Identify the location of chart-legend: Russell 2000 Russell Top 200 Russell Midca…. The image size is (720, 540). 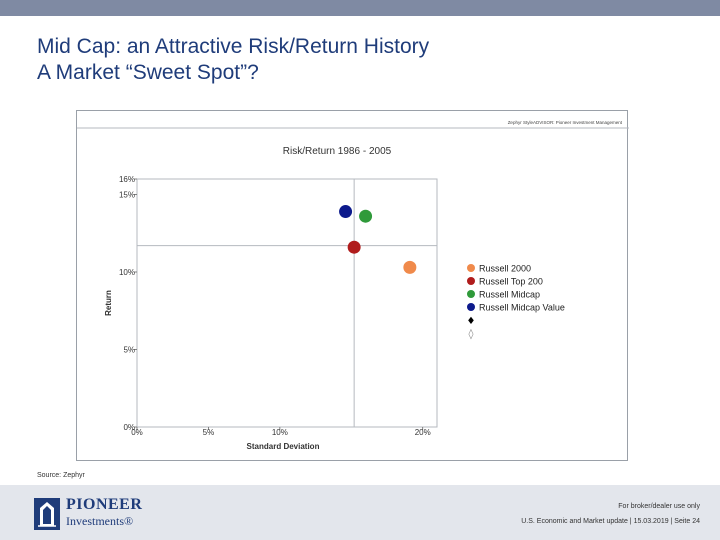
(516, 302).